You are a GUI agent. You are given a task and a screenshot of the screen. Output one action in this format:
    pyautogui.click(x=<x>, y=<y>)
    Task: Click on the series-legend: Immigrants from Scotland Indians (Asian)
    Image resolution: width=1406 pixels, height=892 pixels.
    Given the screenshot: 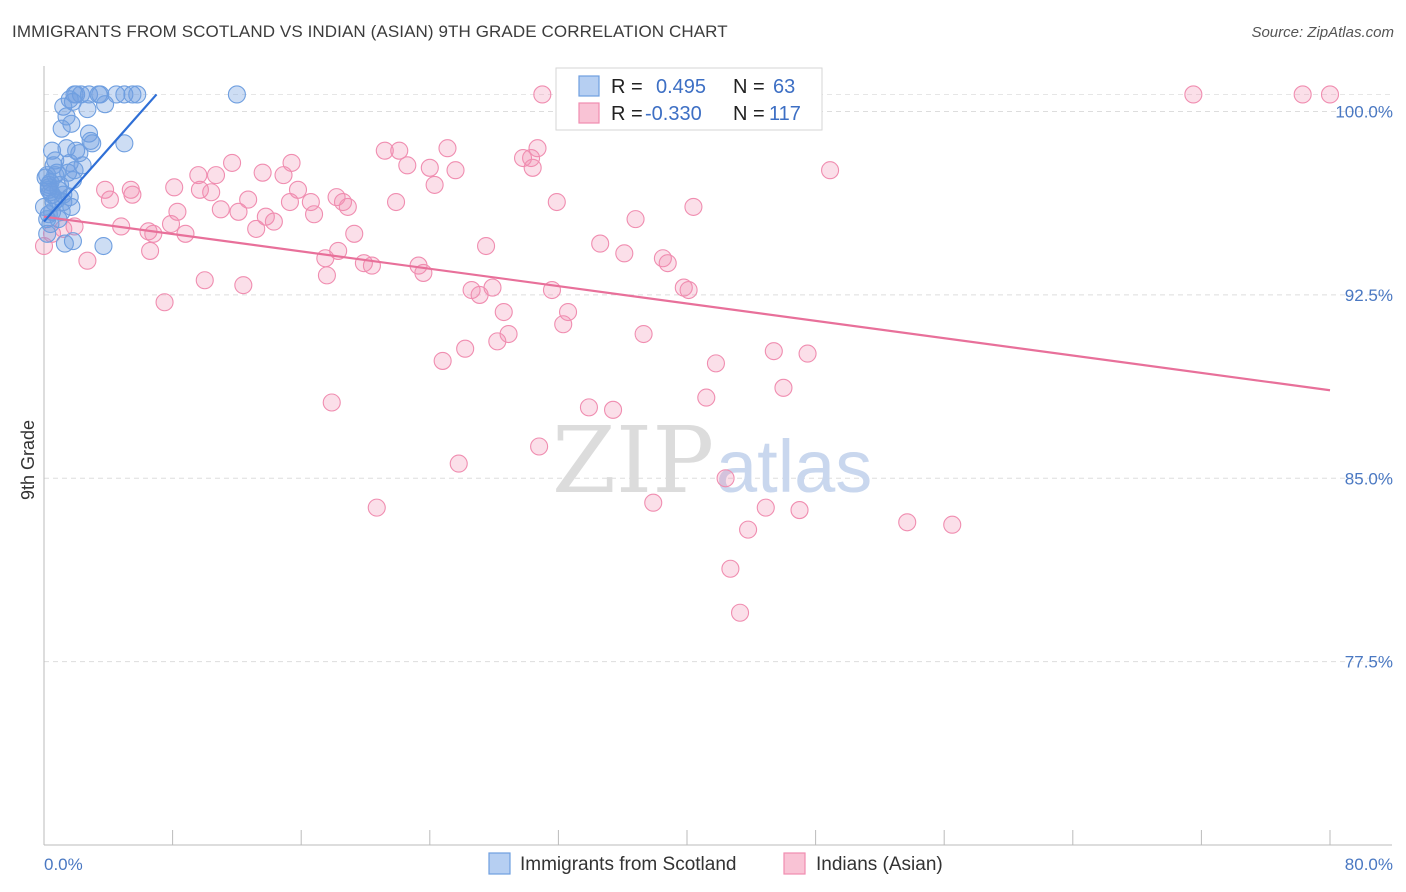 What is the action you would take?
    pyautogui.click(x=715, y=863)
    